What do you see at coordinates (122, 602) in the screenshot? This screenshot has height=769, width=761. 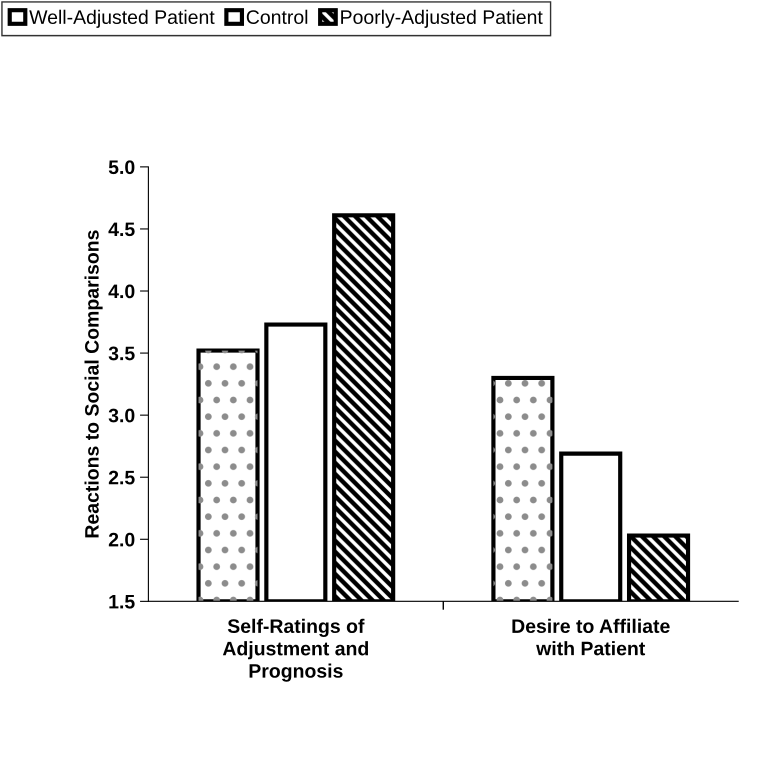 I see `y-tick-label: 1.5` at bounding box center [122, 602].